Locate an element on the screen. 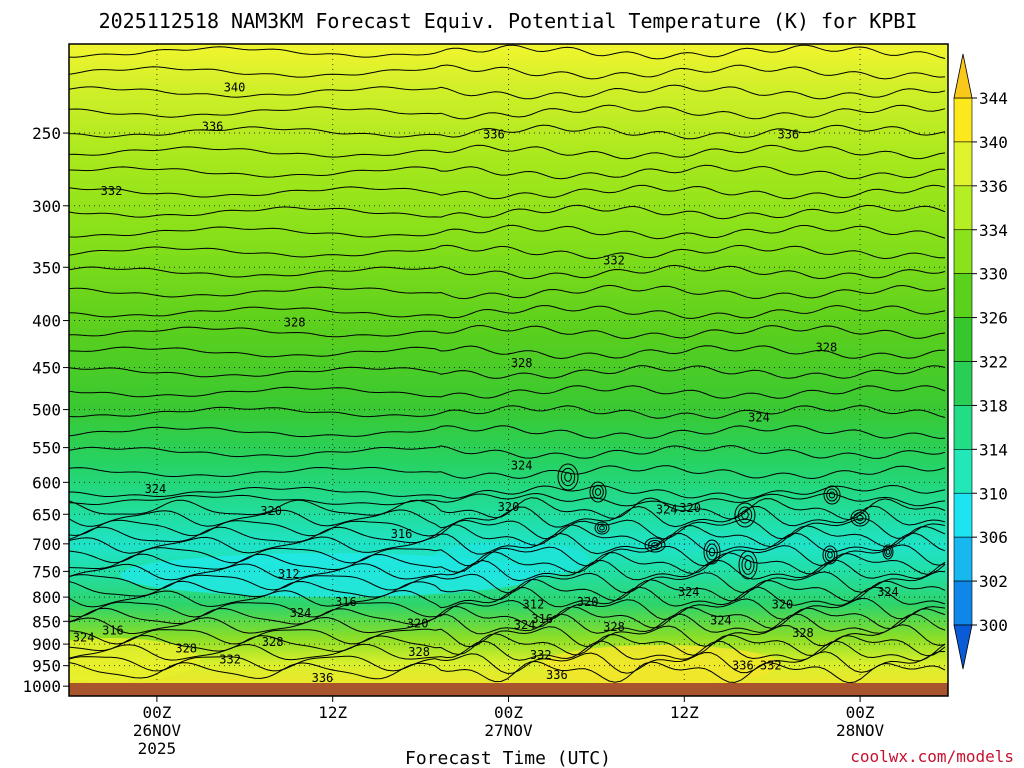  colorbar-tick-label: 326 is located at coordinates (993, 318).